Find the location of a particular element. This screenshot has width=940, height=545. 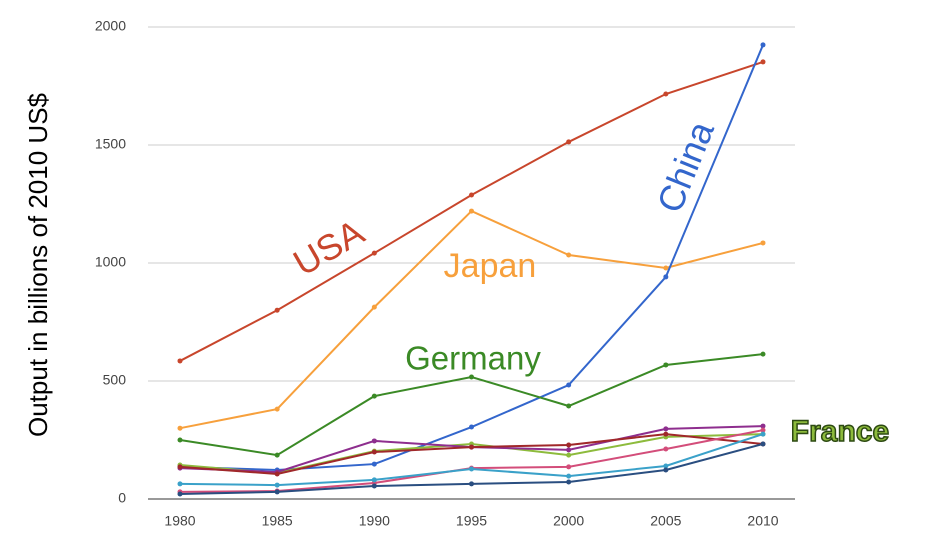

x-tick-label: 2005 is located at coordinates (665, 521).